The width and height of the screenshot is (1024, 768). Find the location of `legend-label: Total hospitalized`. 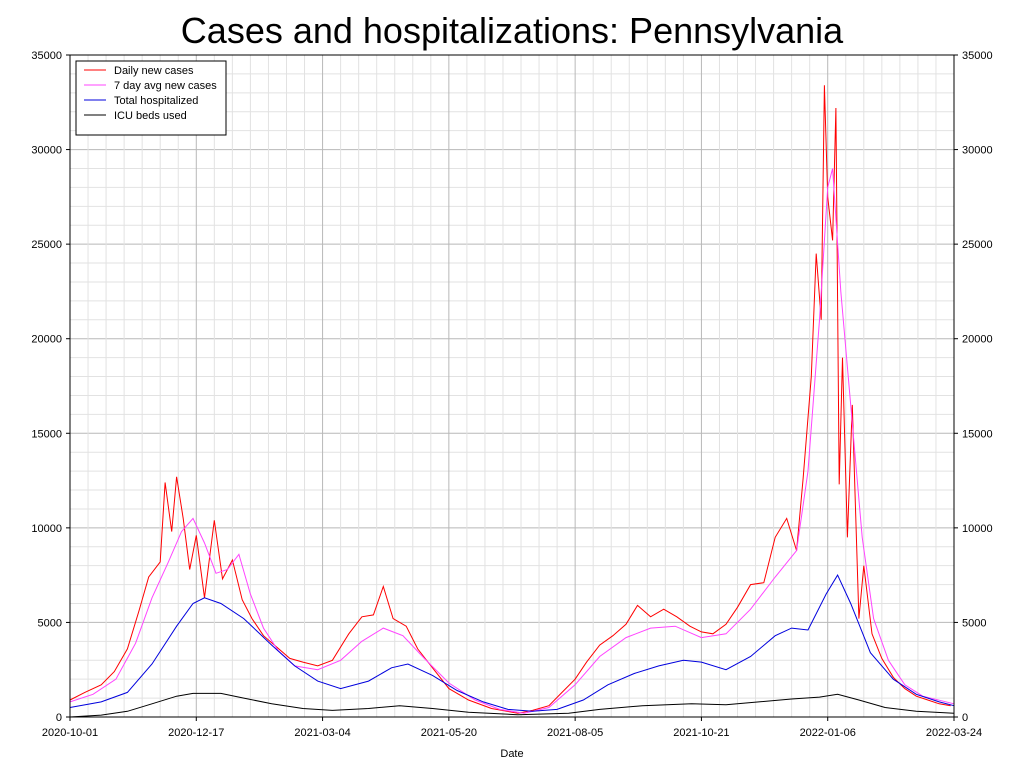

legend-label: Total hospitalized is located at coordinates (156, 101).